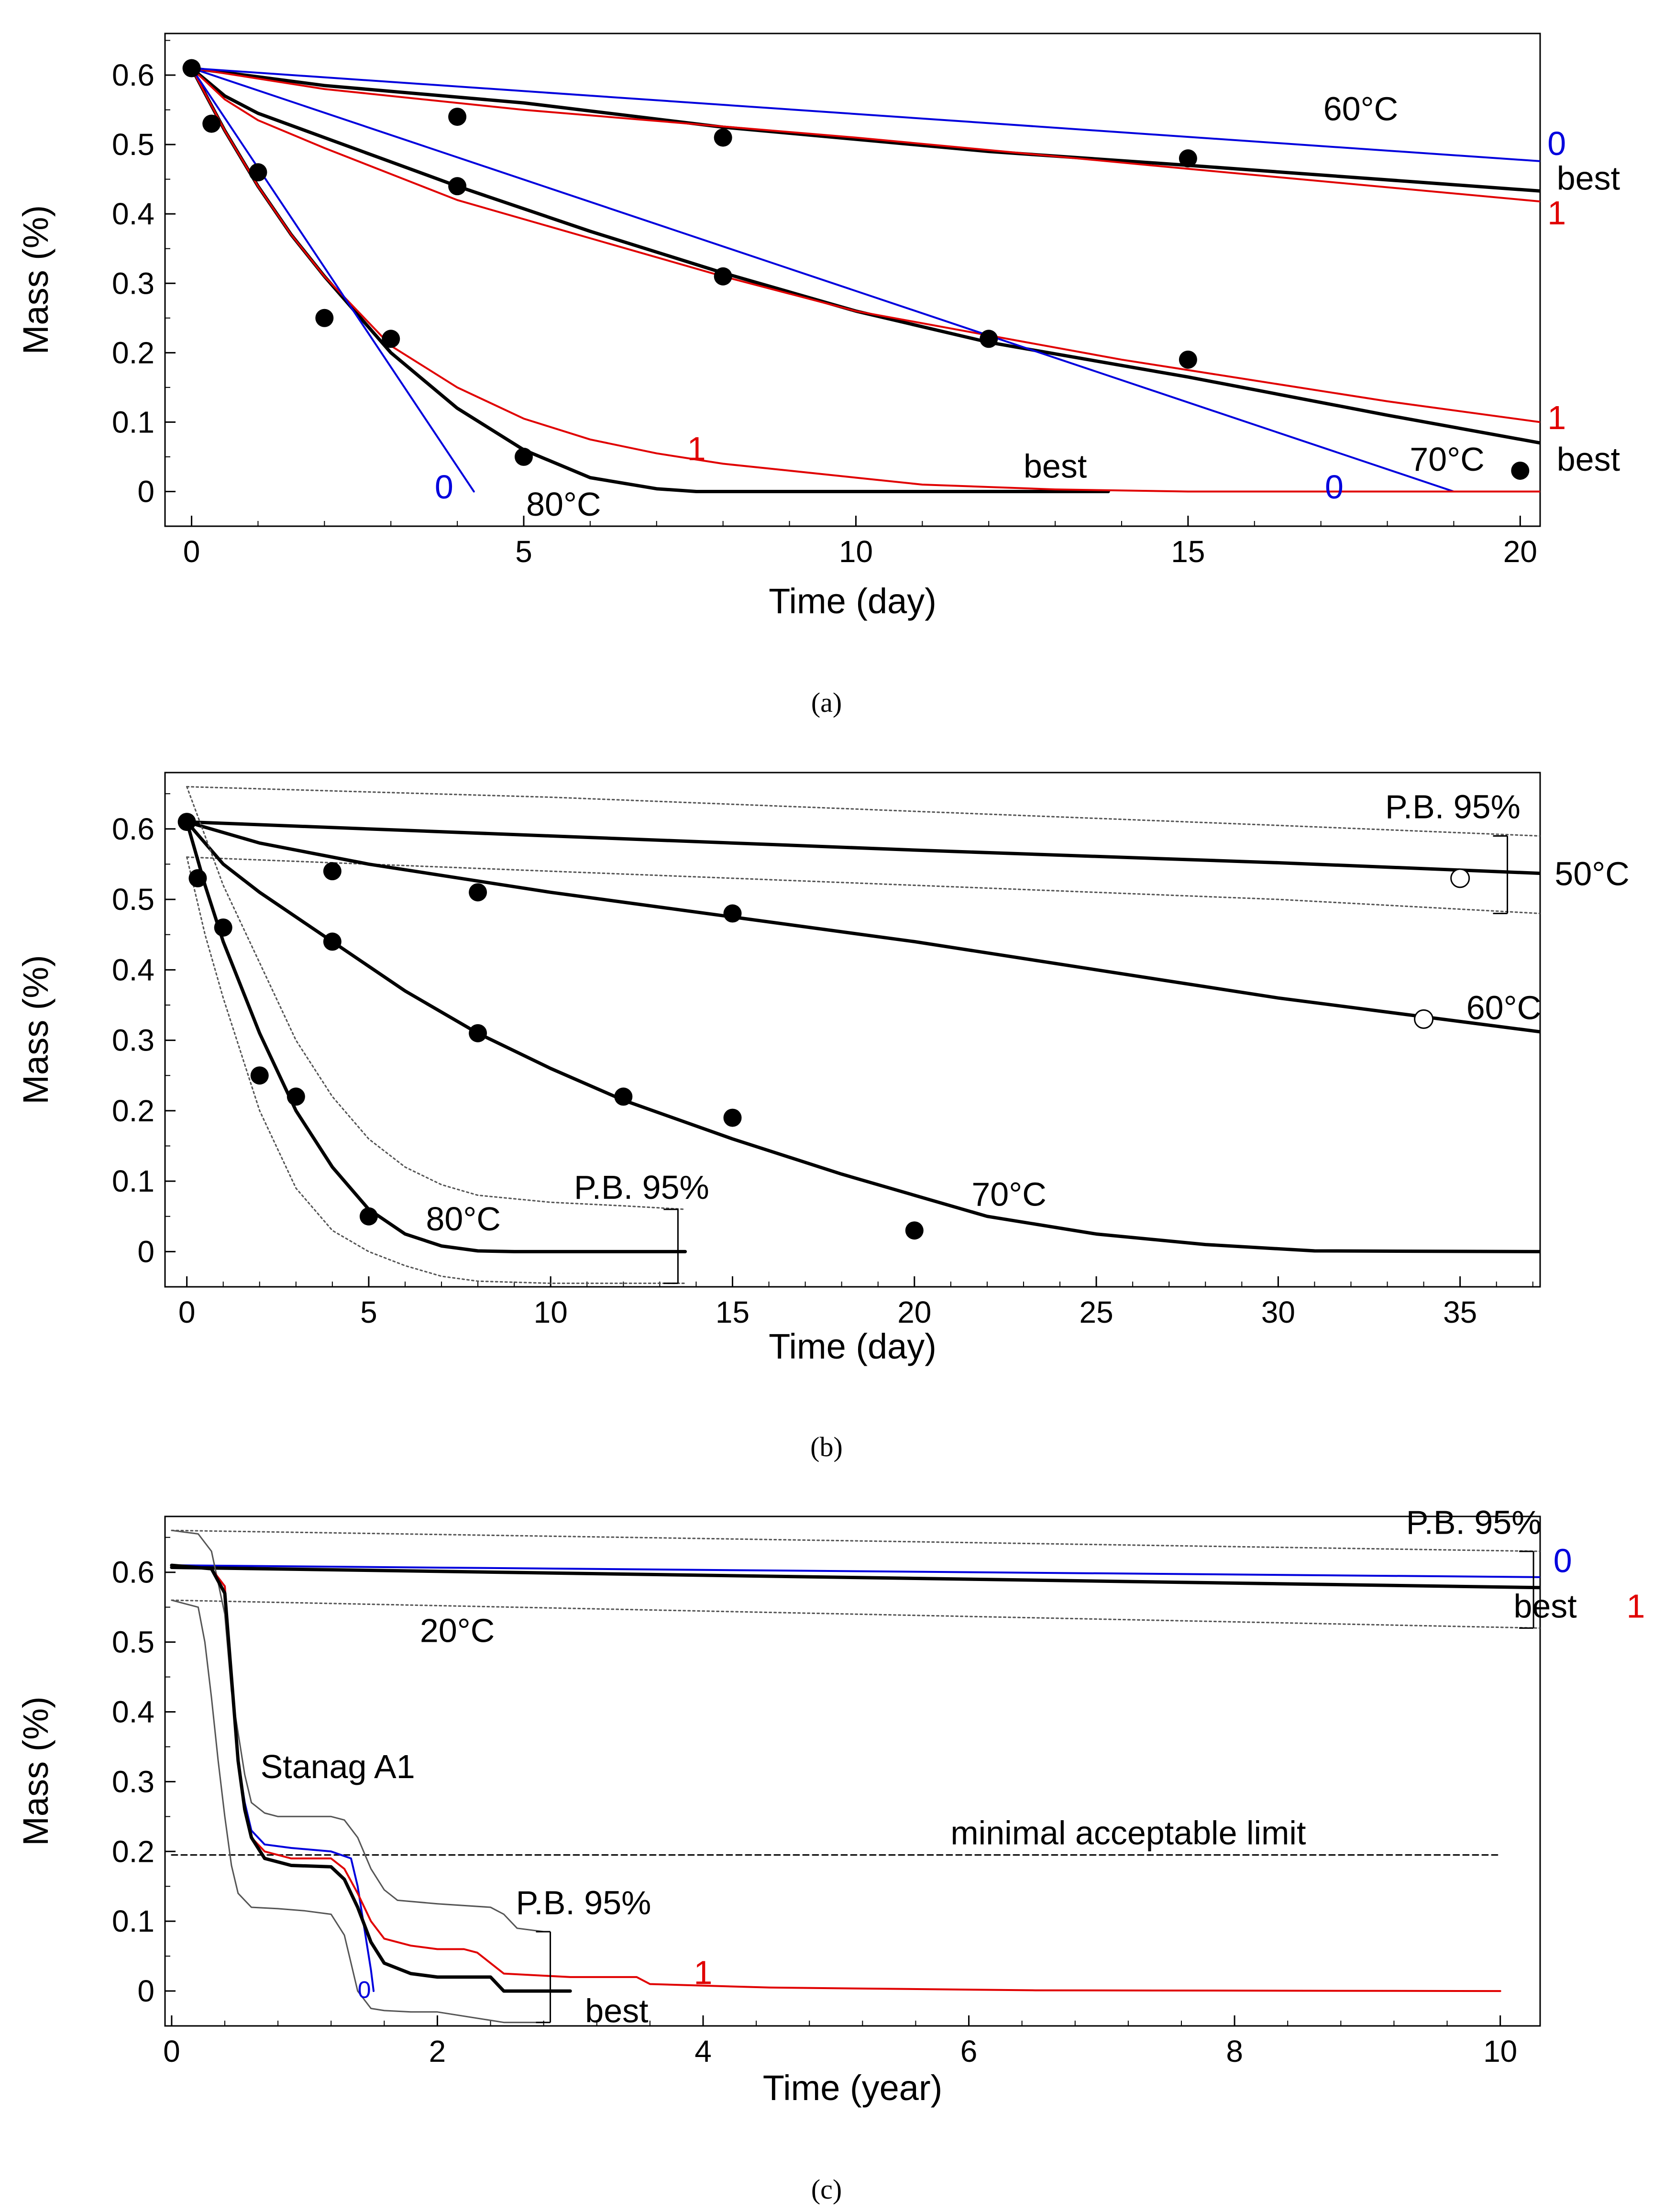 The width and height of the screenshot is (1653, 2212). Describe the element at coordinates (865, 135) in the screenshot. I see `series-line-model1` at that location.